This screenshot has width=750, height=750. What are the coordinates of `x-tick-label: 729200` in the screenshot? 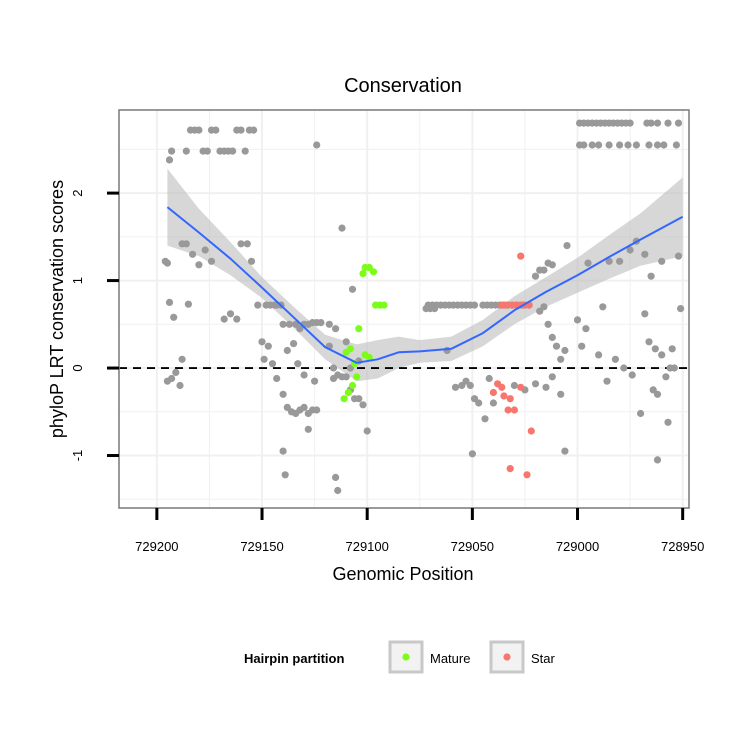 It's located at (156, 546).